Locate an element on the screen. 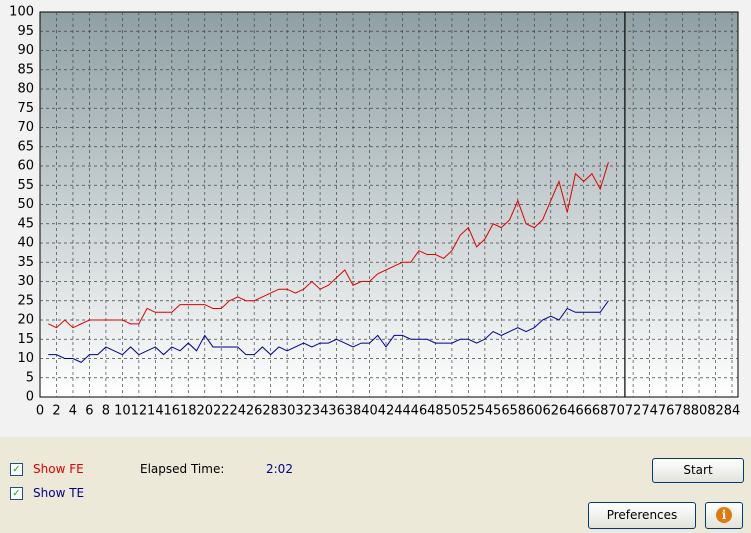  x-tick-label: 14 is located at coordinates (155, 411).